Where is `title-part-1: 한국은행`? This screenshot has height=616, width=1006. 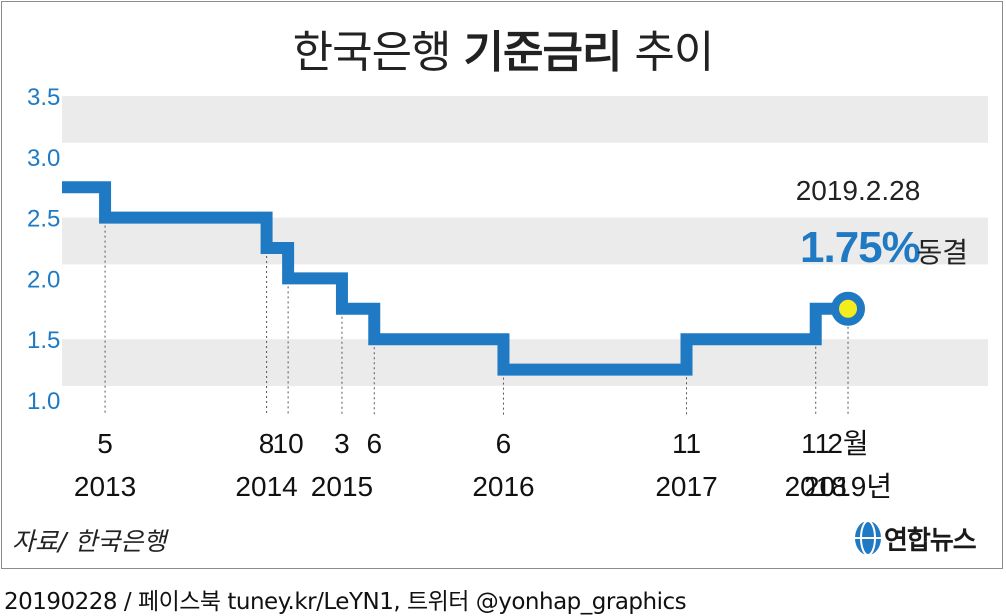
title-part-1: 한국은행 is located at coordinates (378, 52).